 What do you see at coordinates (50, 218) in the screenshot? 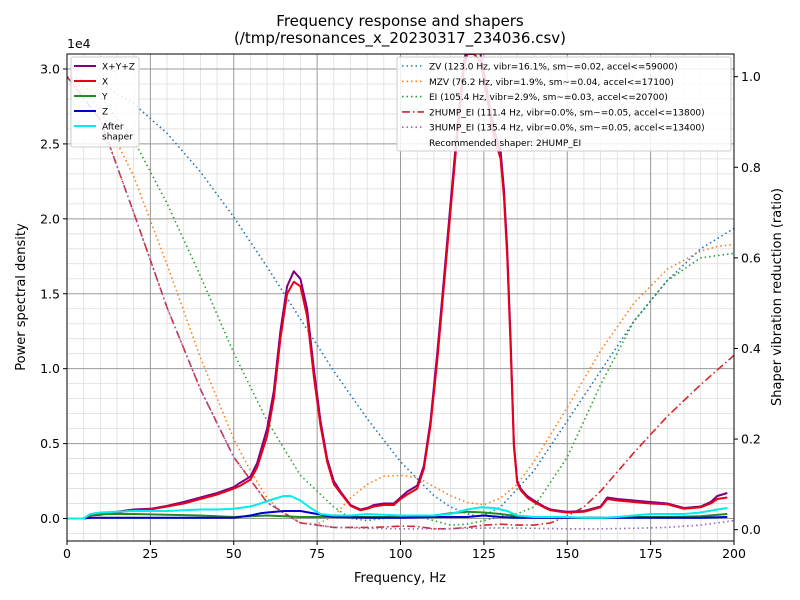
I see `y-tick-label: 2.0` at bounding box center [50, 218].